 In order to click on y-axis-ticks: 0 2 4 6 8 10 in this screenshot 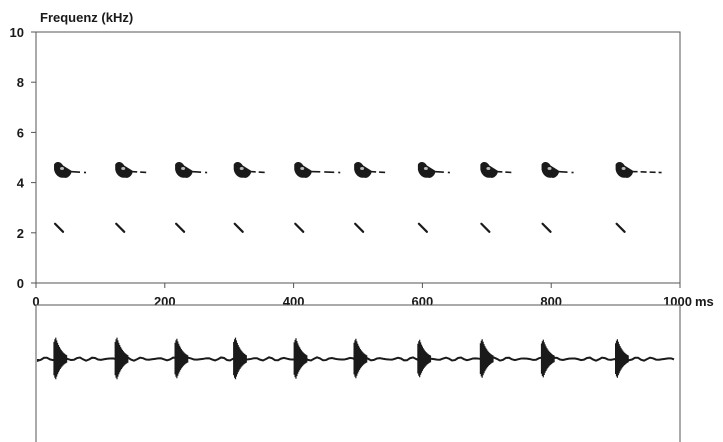, I will do `click(23, 158)`.